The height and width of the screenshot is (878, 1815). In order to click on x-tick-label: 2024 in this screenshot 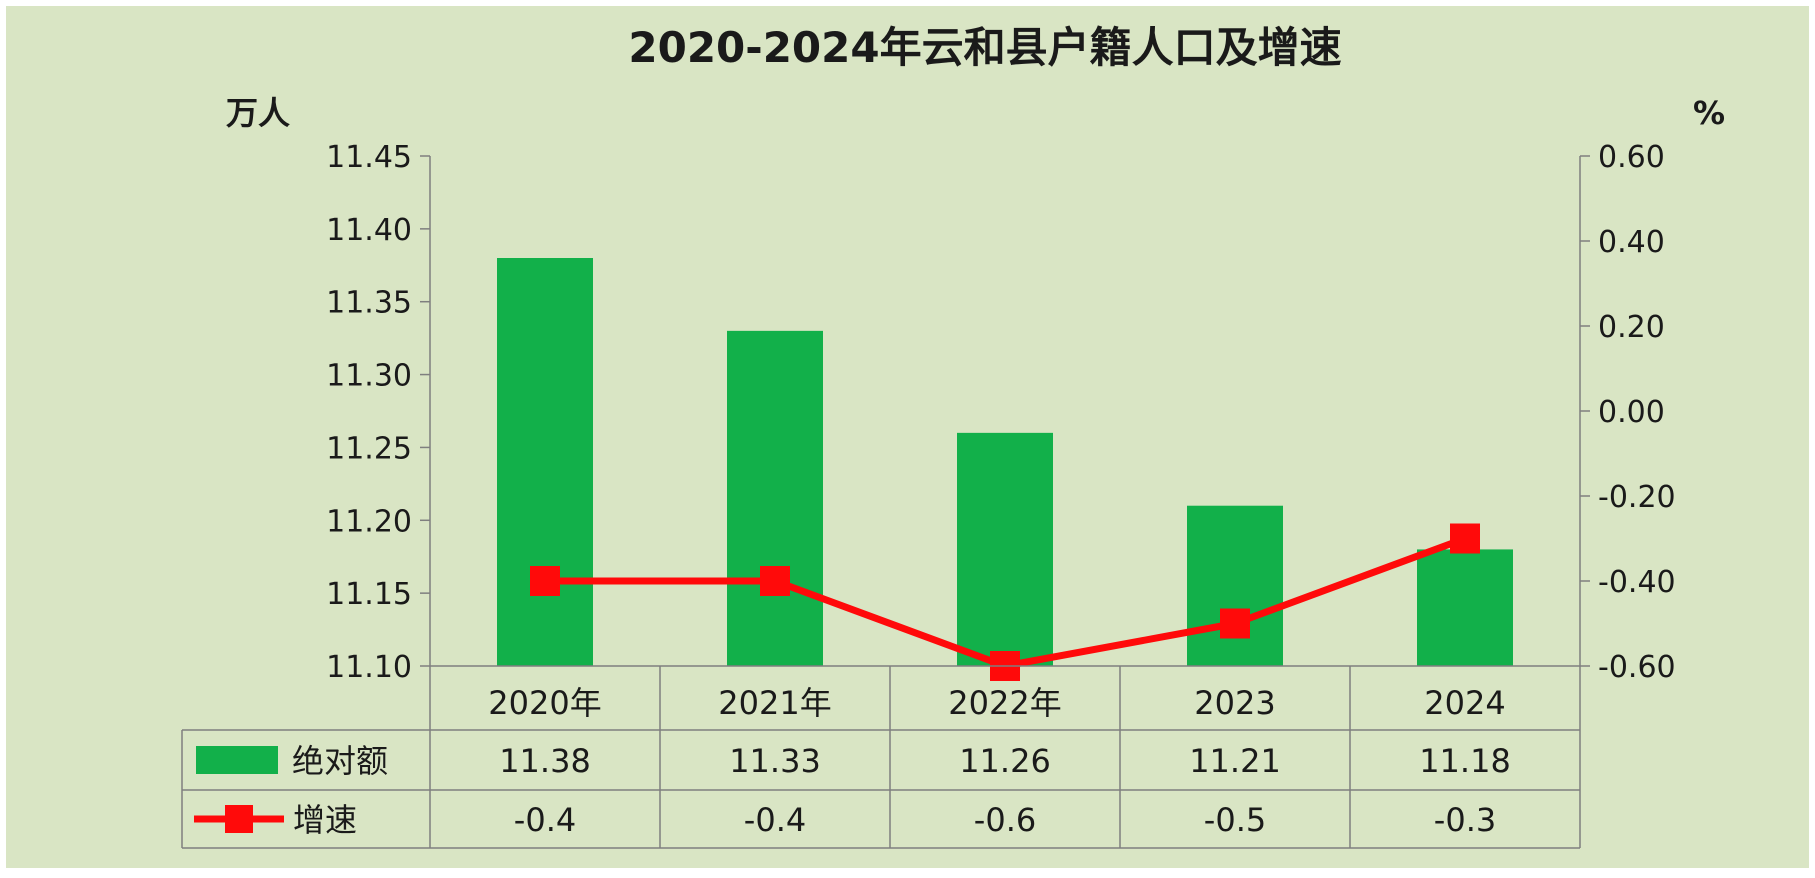, I will do `click(1464, 703)`.